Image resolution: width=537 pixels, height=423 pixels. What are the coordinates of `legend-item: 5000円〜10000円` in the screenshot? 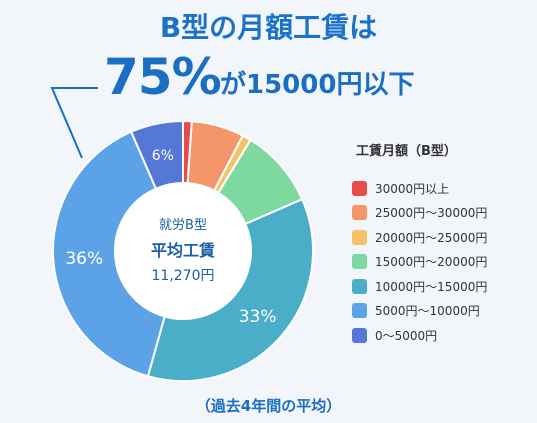 It's located at (419, 311).